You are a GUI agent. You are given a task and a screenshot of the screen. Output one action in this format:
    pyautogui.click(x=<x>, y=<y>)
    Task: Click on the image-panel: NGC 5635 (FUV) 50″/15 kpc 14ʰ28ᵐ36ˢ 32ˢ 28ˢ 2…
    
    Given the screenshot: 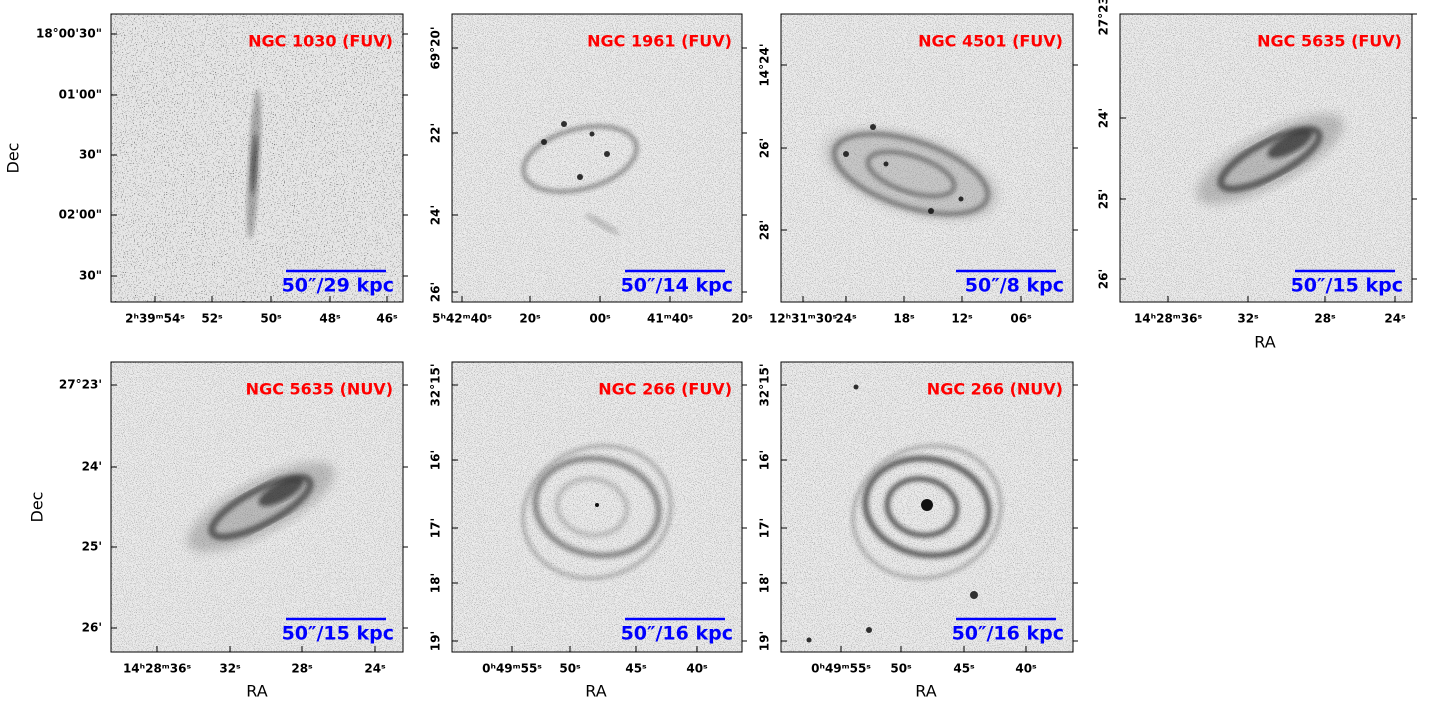 What is the action you would take?
    pyautogui.click(x=1257, y=176)
    